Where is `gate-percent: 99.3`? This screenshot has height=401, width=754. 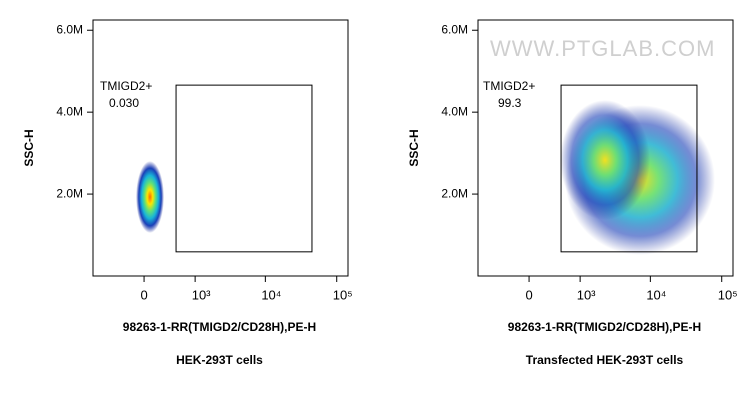 gate-percent: 99.3 is located at coordinates (510, 103).